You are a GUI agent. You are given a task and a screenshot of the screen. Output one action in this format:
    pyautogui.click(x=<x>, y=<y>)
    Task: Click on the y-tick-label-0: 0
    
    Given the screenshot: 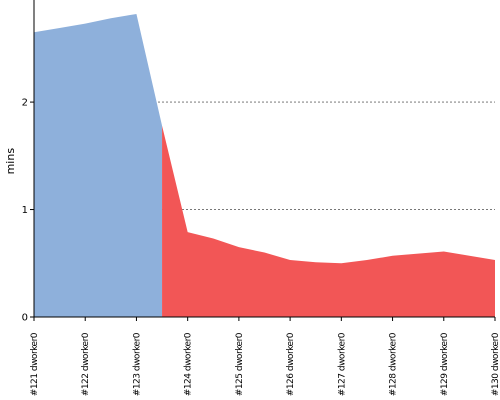 What is the action you would take?
    pyautogui.click(x=25, y=318)
    